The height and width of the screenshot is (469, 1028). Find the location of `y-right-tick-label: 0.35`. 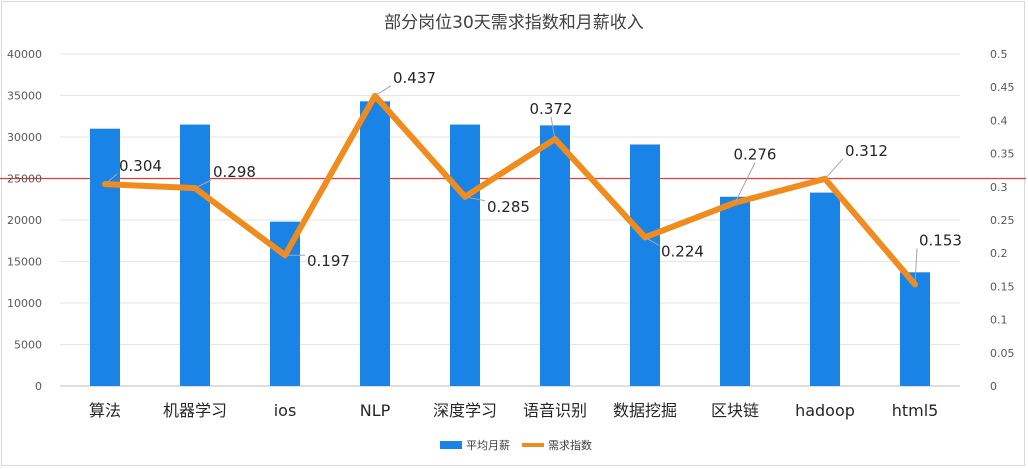

y-right-tick-label: 0.35 is located at coordinates (1002, 154).